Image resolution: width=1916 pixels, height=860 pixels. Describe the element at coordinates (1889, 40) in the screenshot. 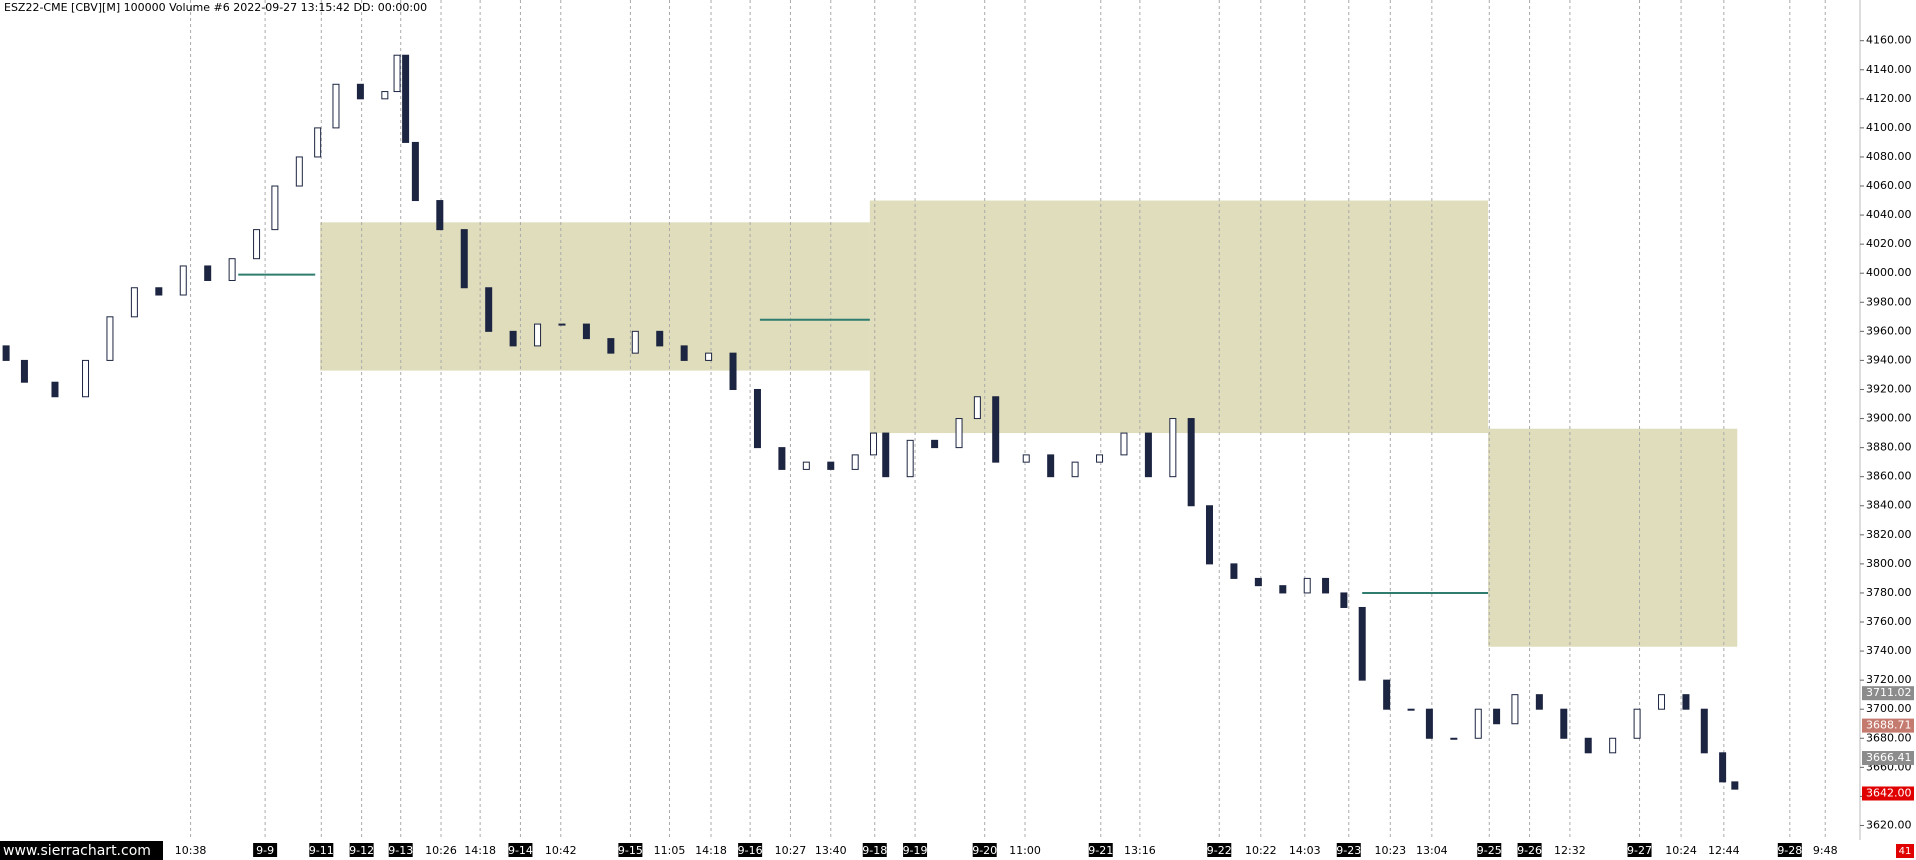

I see `y-tick-label: 4160.00` at that location.